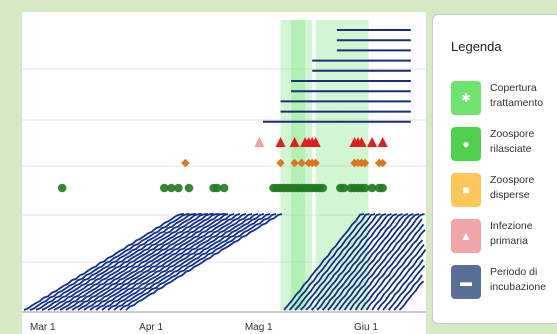  Describe the element at coordinates (476, 46) in the screenshot. I see `legend-title: Legenda` at that location.